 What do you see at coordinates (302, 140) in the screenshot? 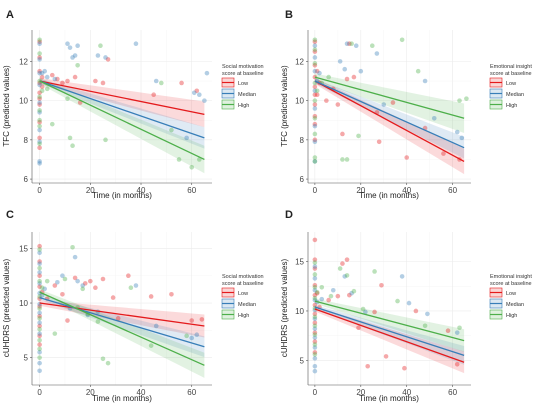
I see `y-tick-label: 8` at bounding box center [302, 140].